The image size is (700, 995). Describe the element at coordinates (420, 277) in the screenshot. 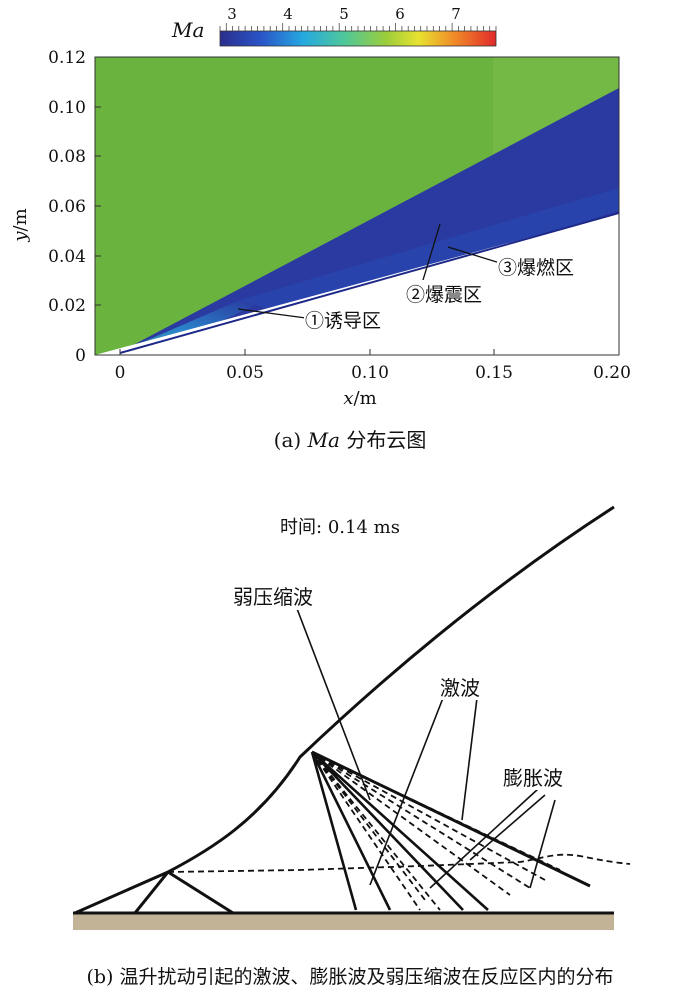

I see `zone-annotations: ①诱导区 ②爆震区 ③爆燃区` at that location.